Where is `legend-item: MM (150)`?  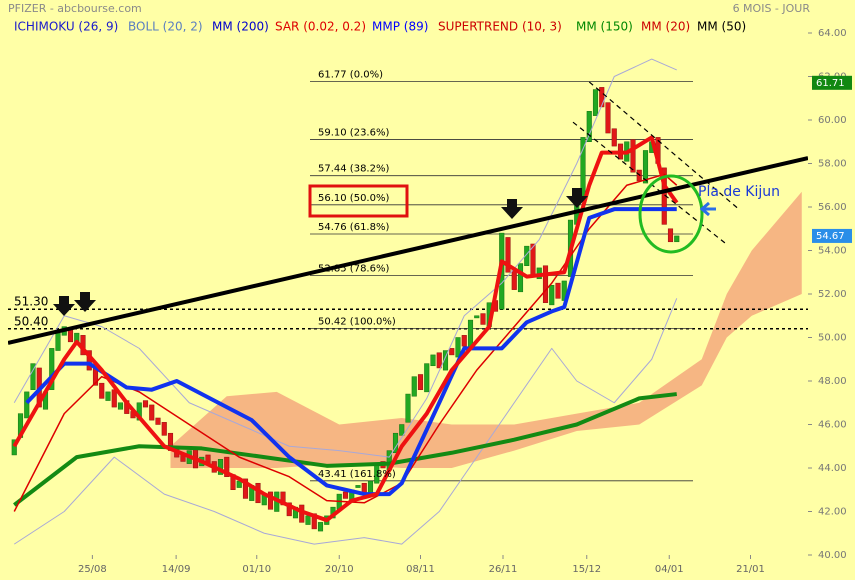 legend-item: MM (150) is located at coordinates (604, 27).